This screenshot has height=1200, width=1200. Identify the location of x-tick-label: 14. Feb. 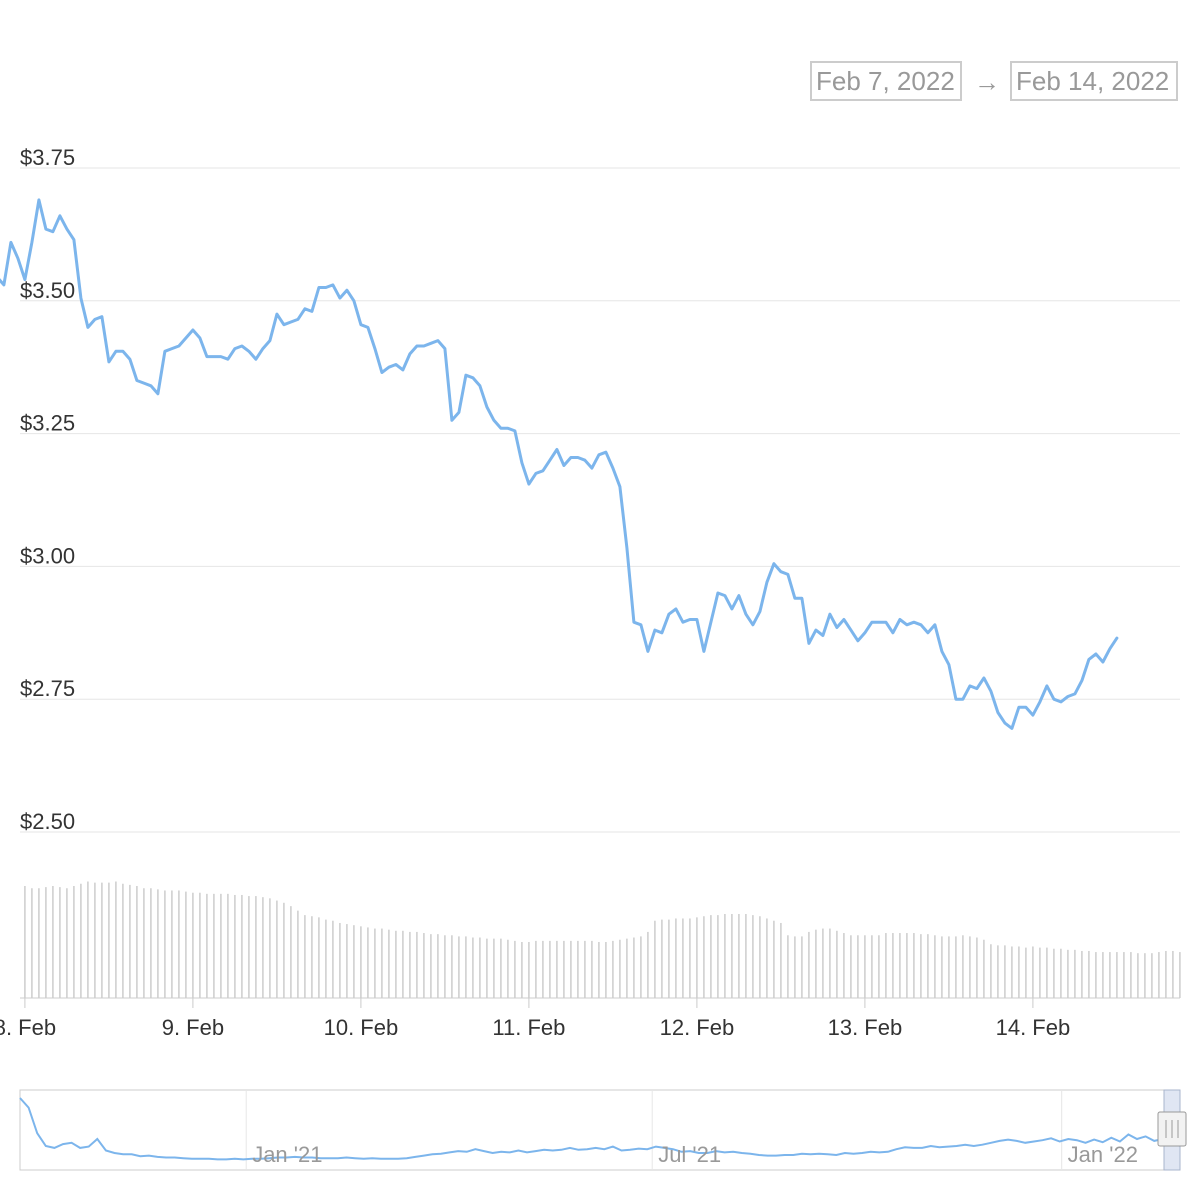
(1033, 1027).